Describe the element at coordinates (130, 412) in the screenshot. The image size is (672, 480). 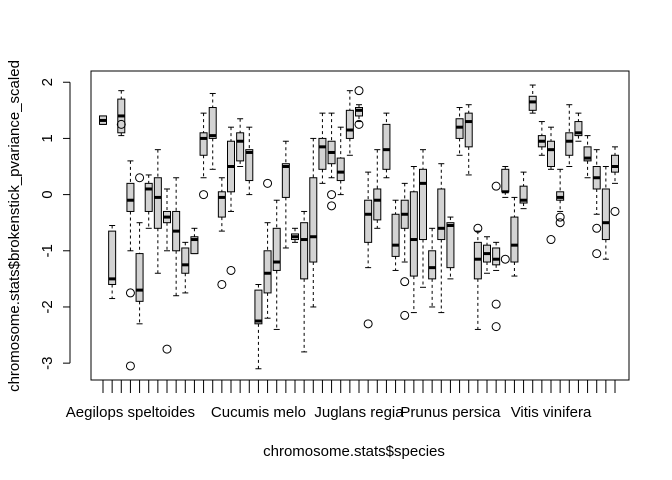
I see `x-tick-label: Aegilops speltoides` at that location.